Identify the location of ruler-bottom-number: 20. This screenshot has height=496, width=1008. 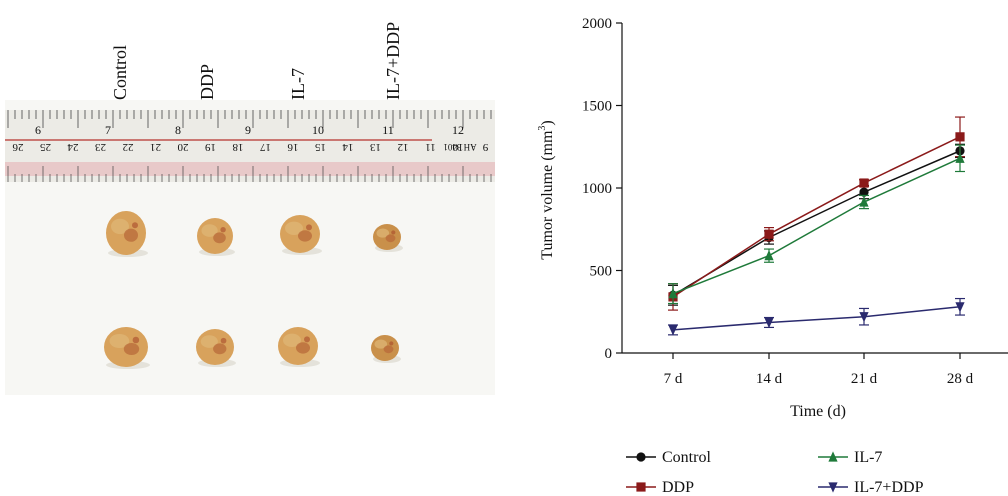
(183, 147).